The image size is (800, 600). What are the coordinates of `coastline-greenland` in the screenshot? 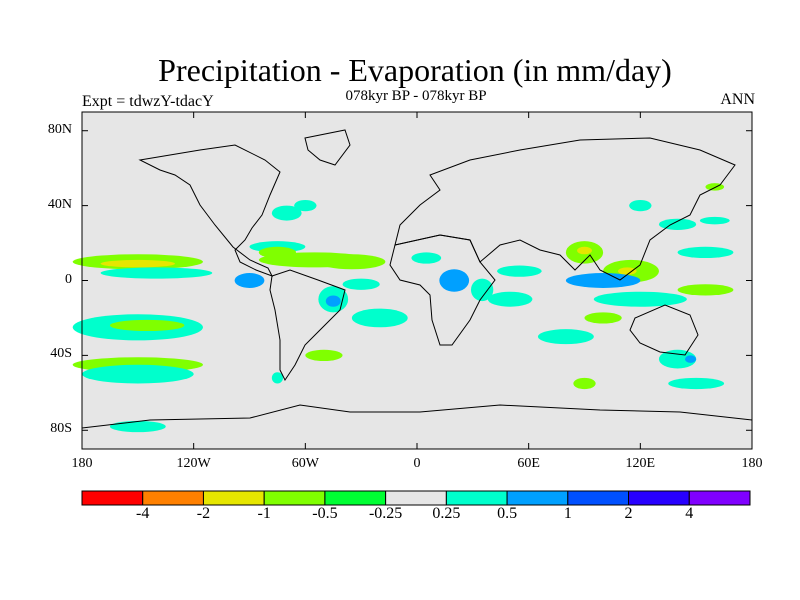 It's located at (327, 147).